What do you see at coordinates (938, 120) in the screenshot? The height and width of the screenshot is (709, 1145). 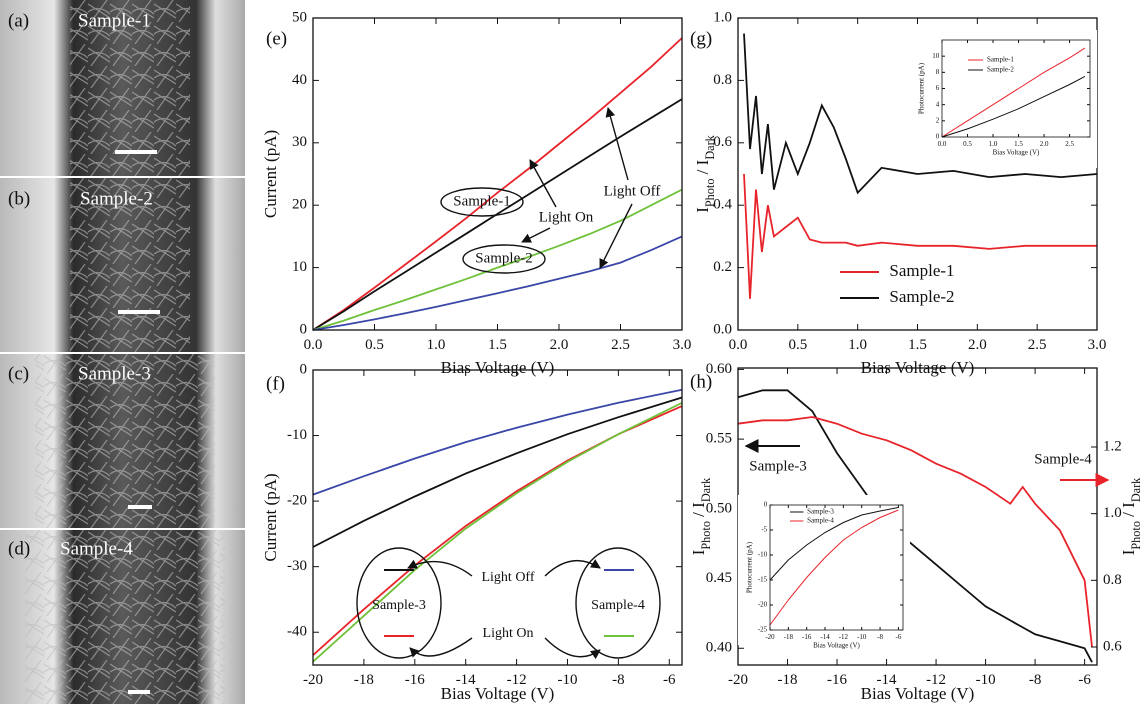 I see `y-tick-label: 2` at bounding box center [938, 120].